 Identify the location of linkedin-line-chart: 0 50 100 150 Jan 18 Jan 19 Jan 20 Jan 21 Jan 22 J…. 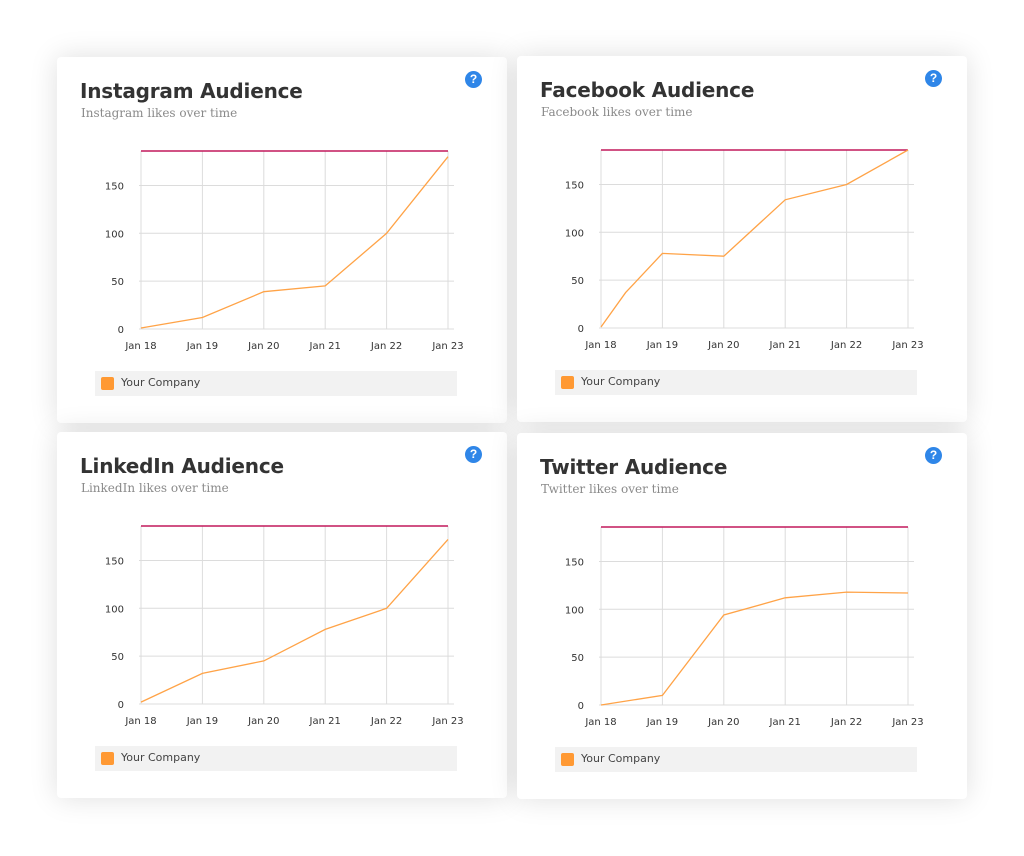
(284, 626).